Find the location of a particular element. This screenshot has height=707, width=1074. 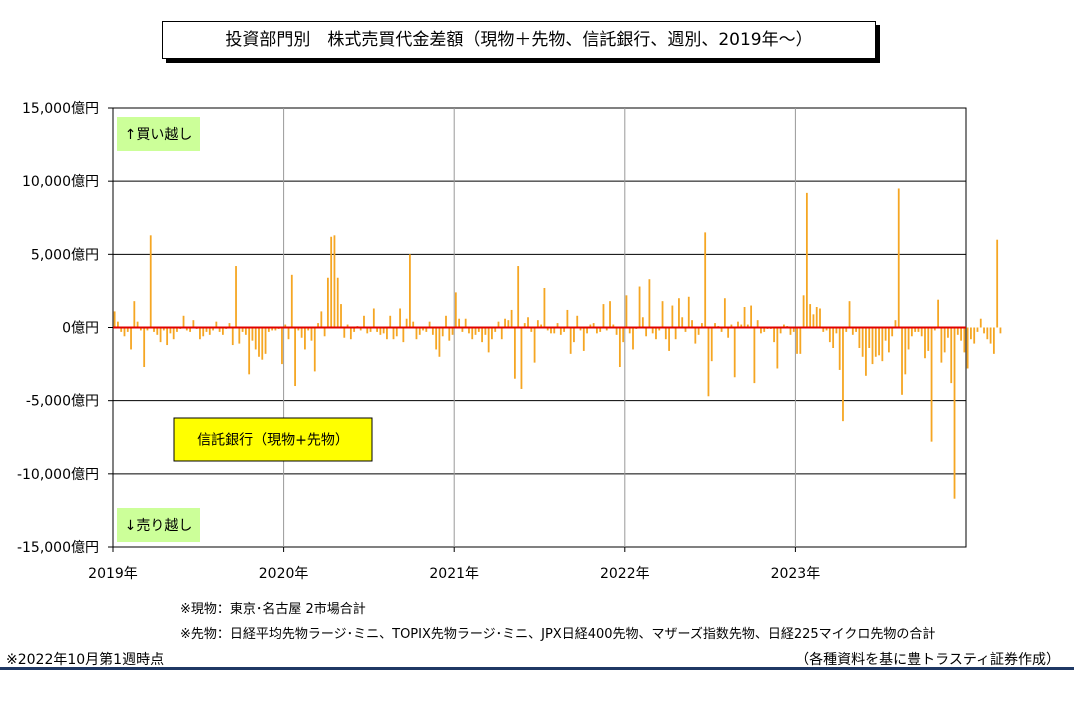

x-tick-label: 2022年 is located at coordinates (625, 574).